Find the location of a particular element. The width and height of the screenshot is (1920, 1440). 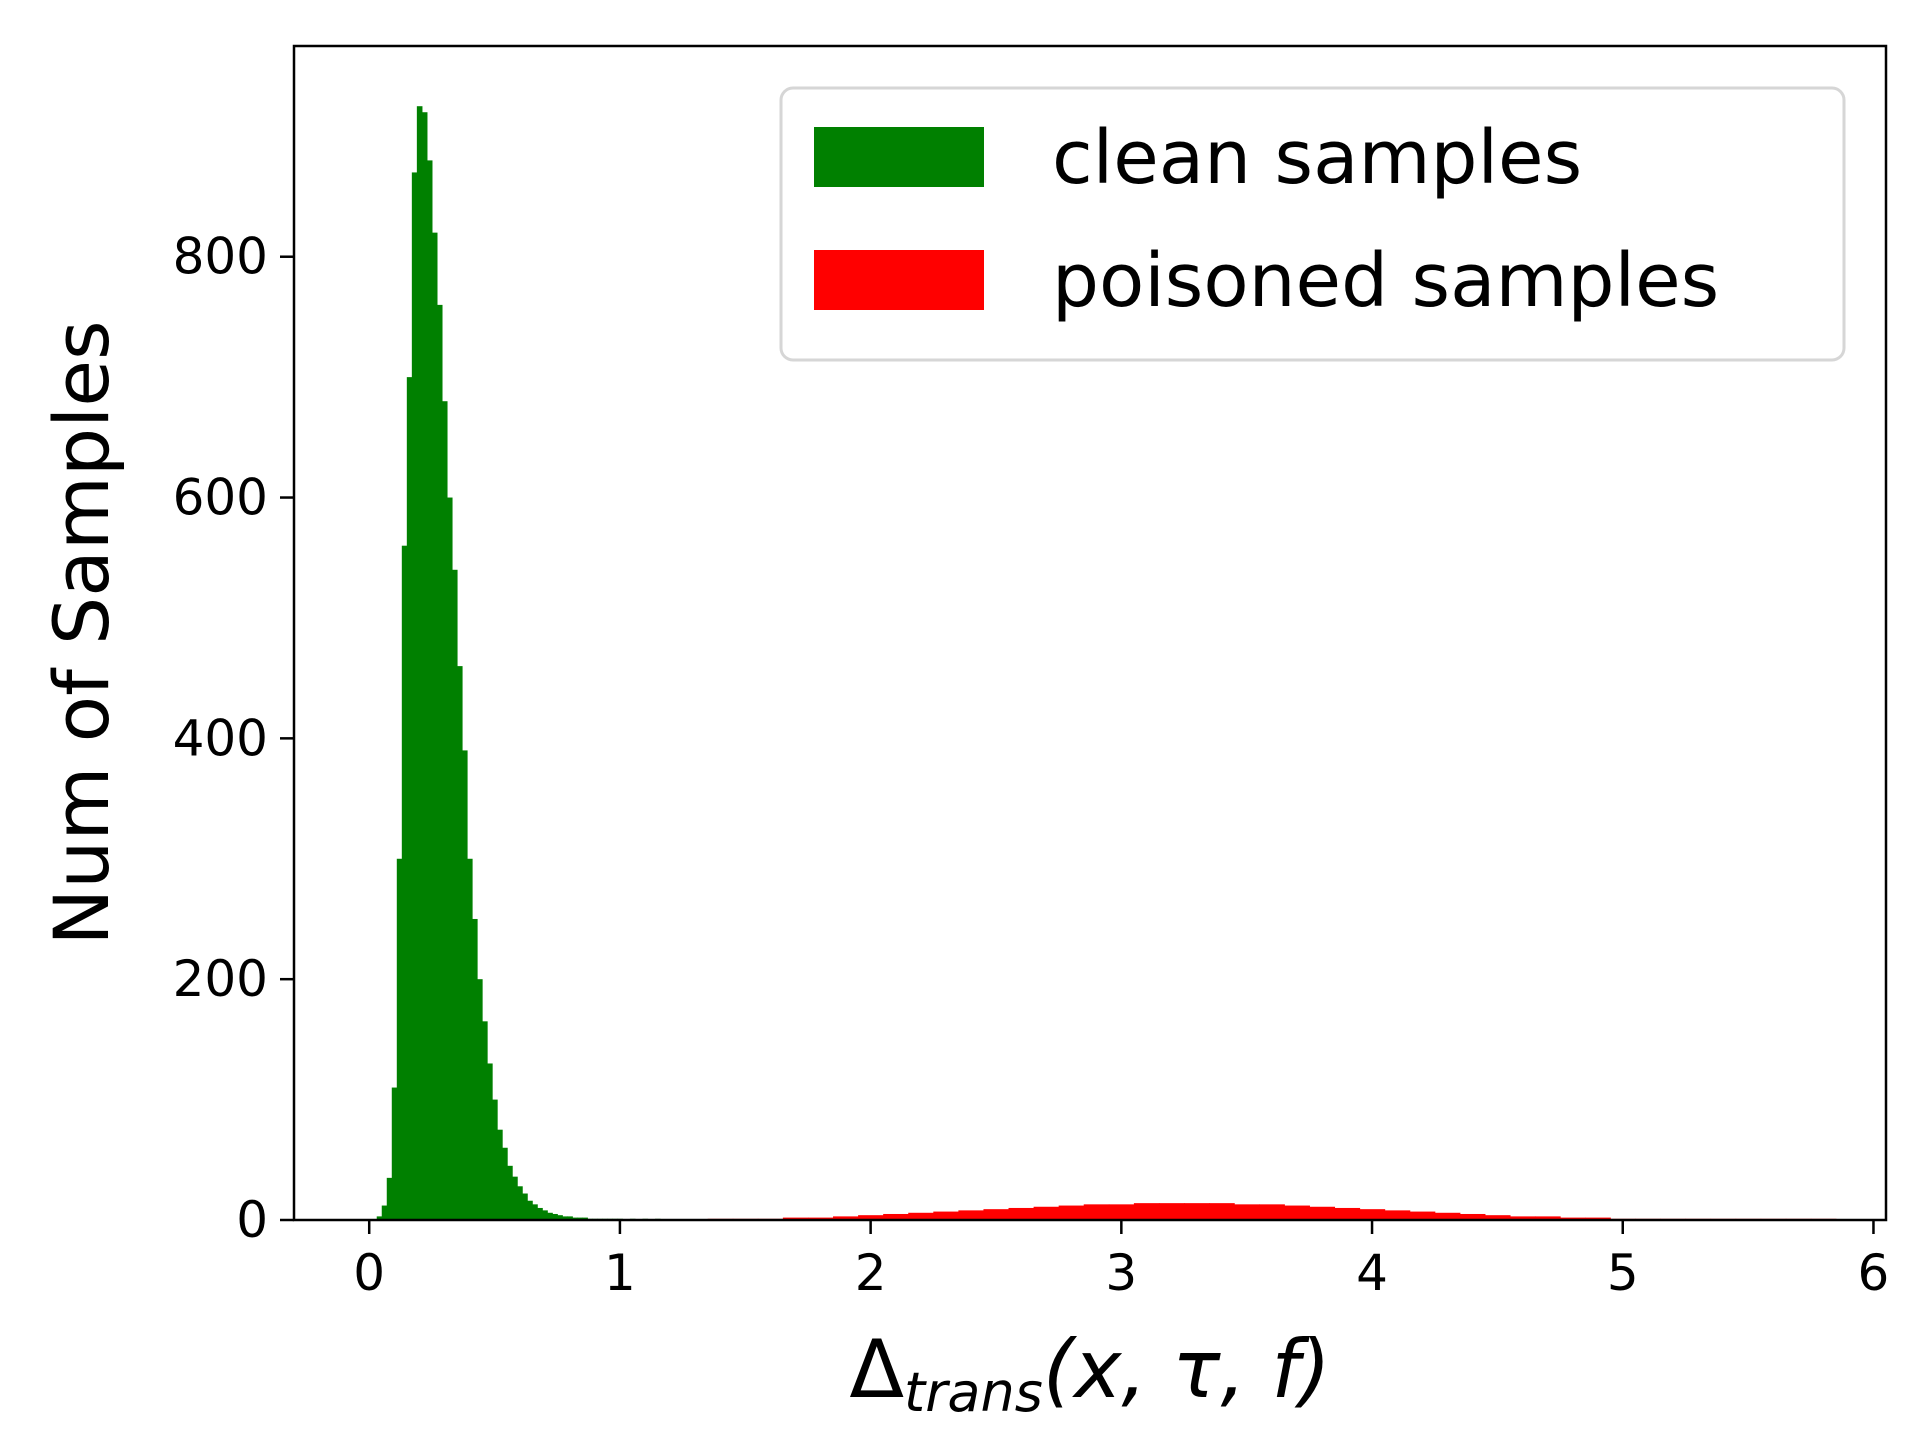

clean-samples-bars is located at coordinates (518, 663).